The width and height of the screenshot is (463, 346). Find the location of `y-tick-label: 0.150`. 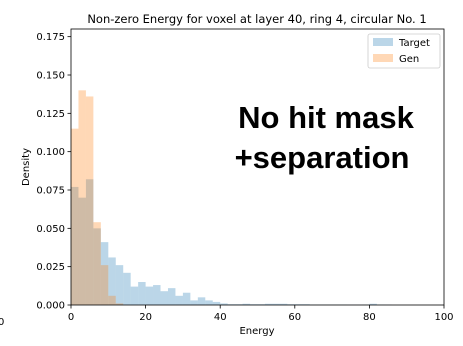

y-tick-label: 0.150 is located at coordinates (50, 76).